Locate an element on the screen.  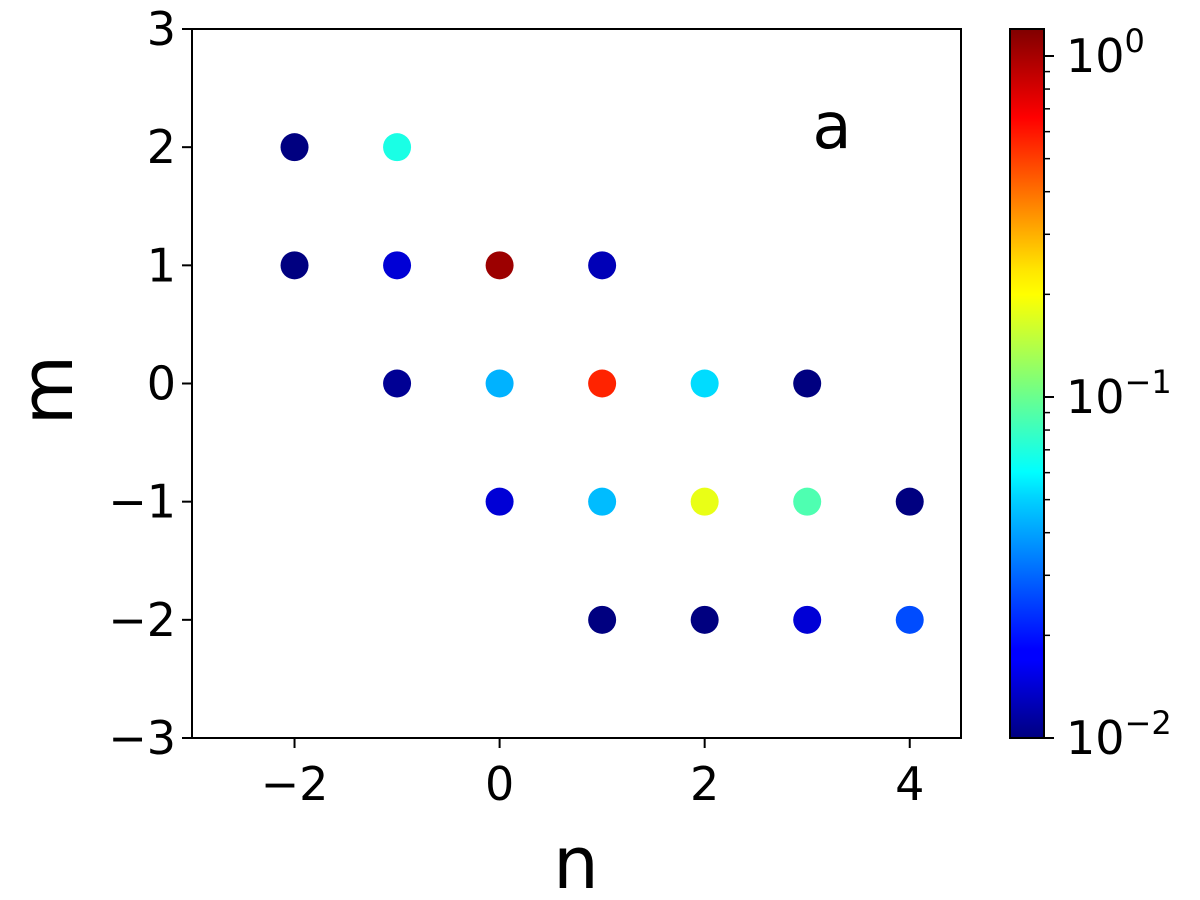
colorbar-tick-label: 10⁻¹ is located at coordinates (1119, 393).